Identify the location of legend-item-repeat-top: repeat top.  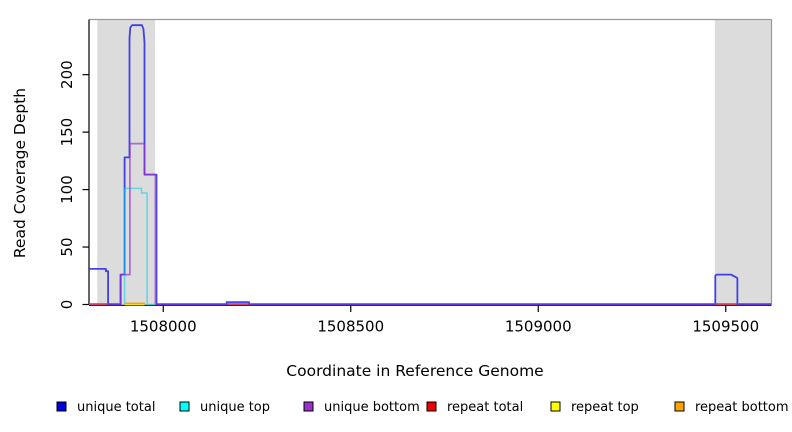
(594, 407).